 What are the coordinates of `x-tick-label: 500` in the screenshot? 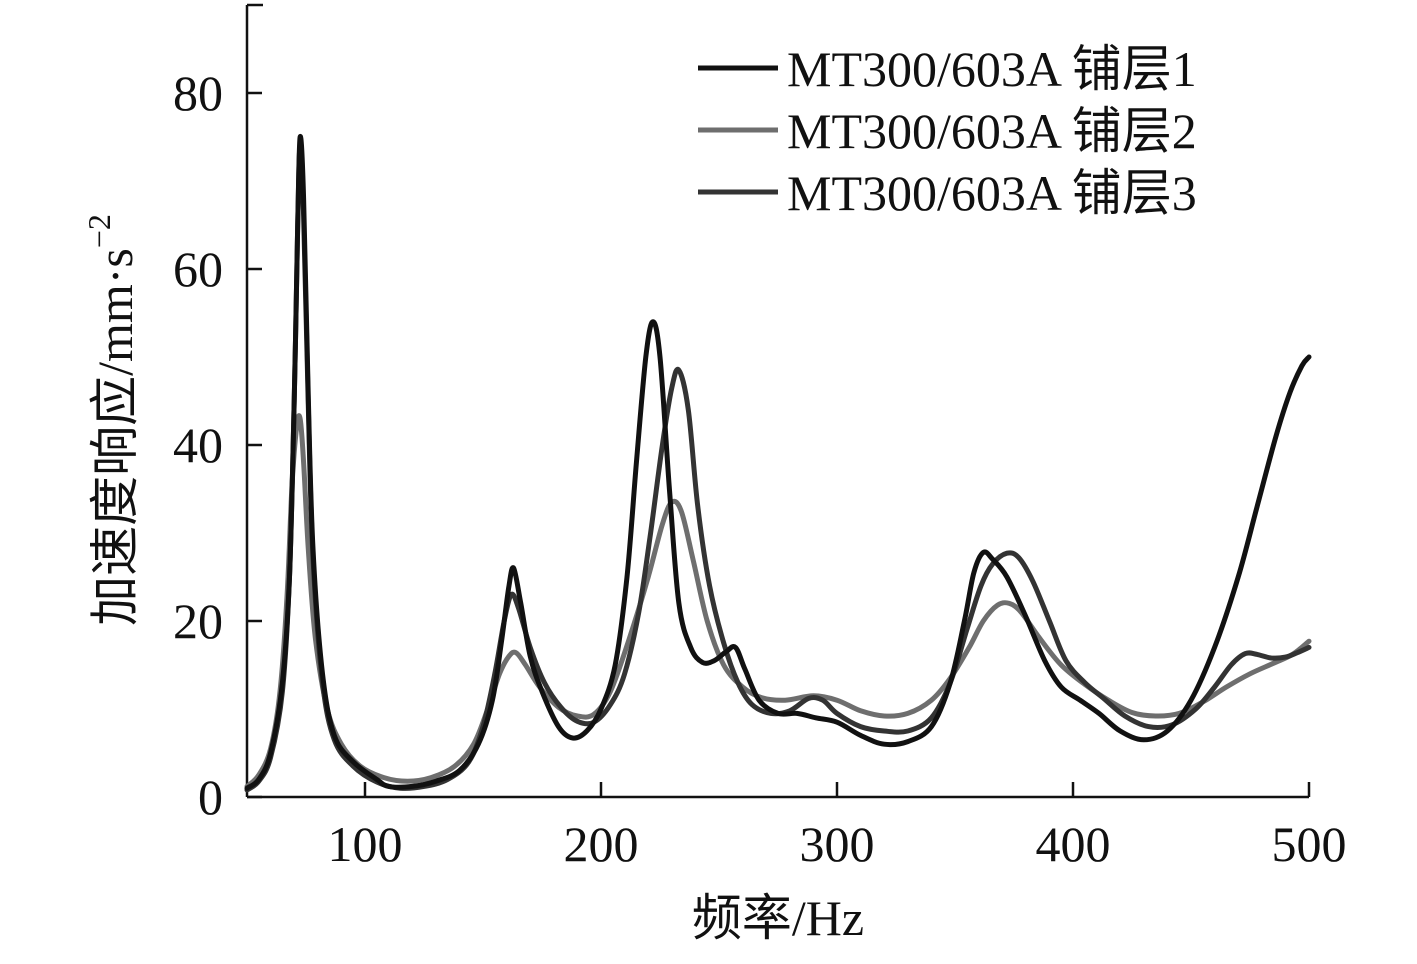 It's located at (1309, 844).